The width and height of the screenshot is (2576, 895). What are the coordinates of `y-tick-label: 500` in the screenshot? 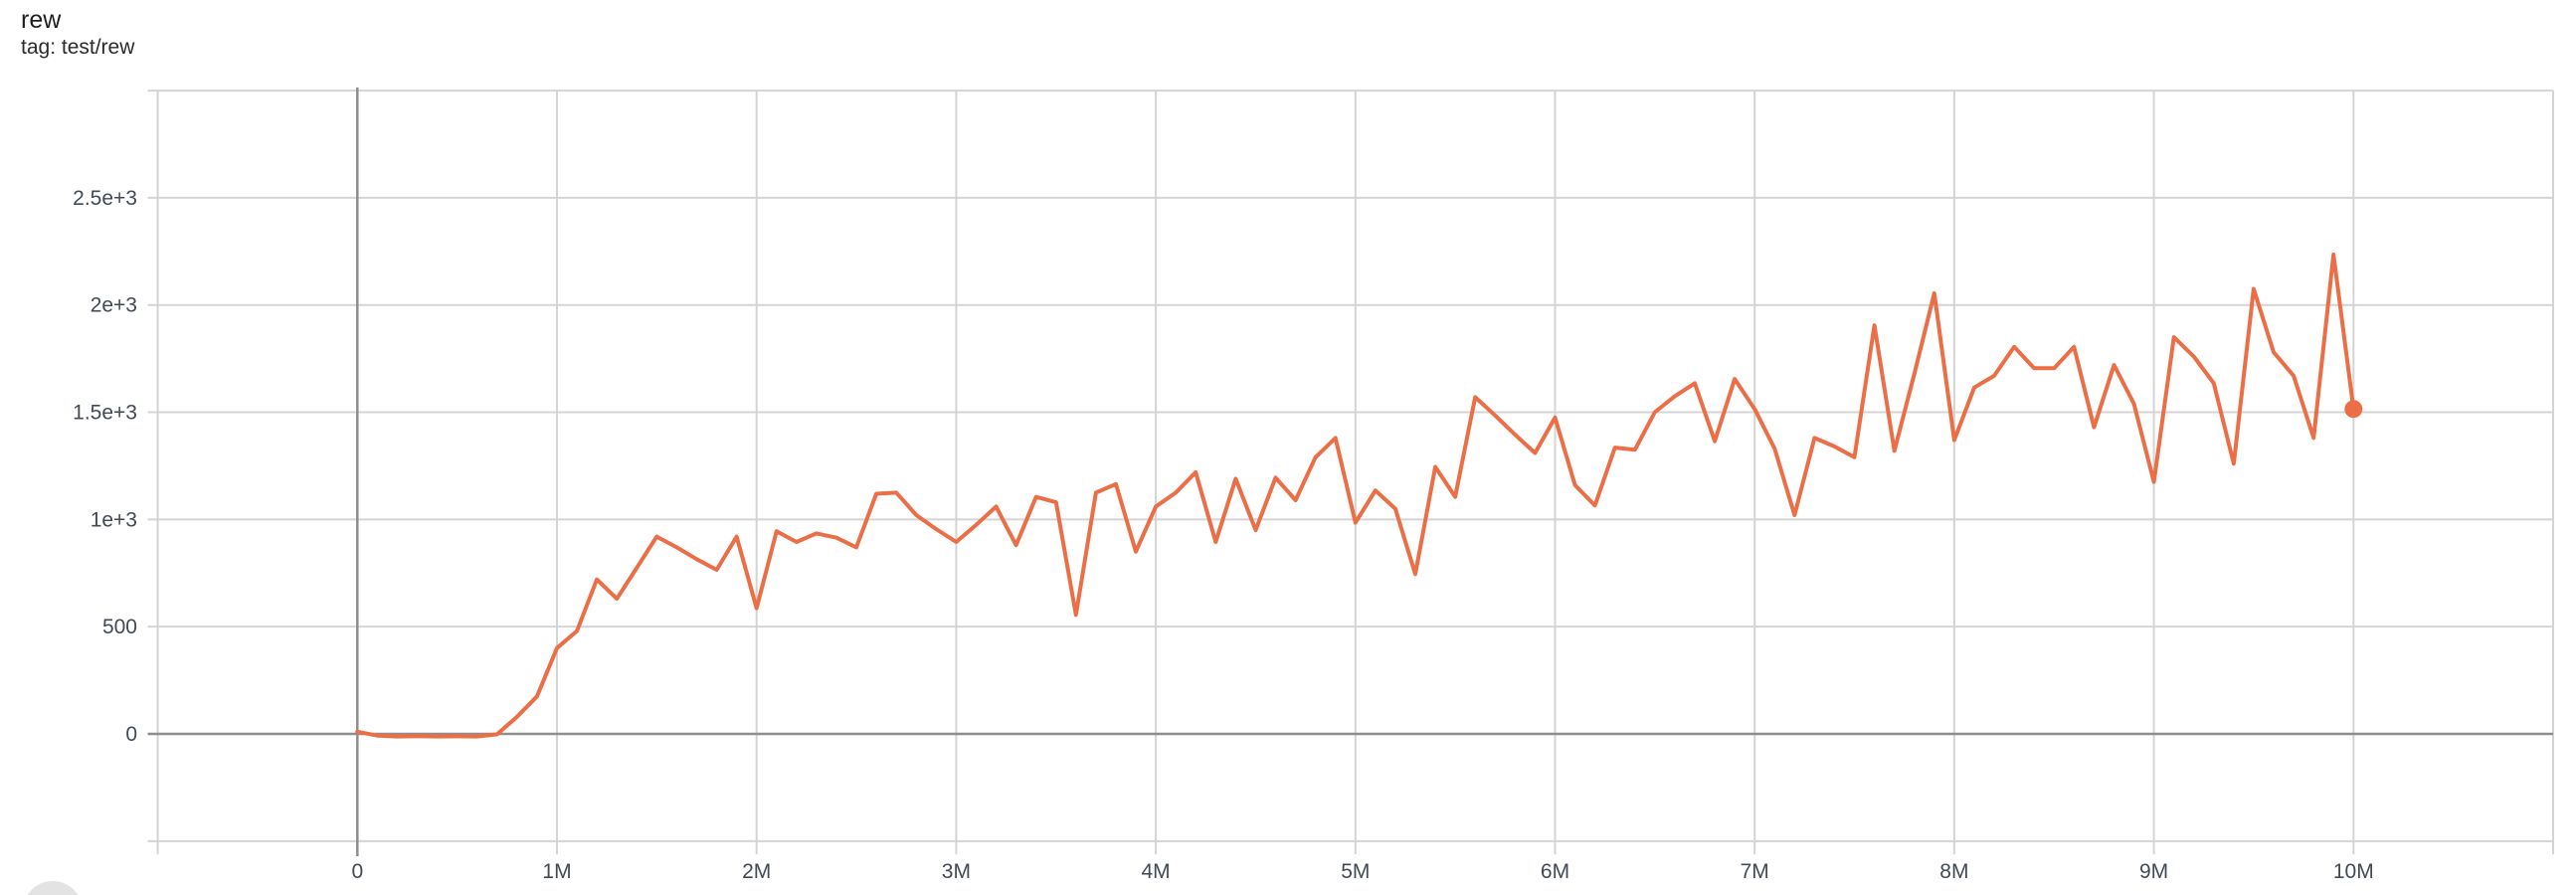 It's located at (119, 627).